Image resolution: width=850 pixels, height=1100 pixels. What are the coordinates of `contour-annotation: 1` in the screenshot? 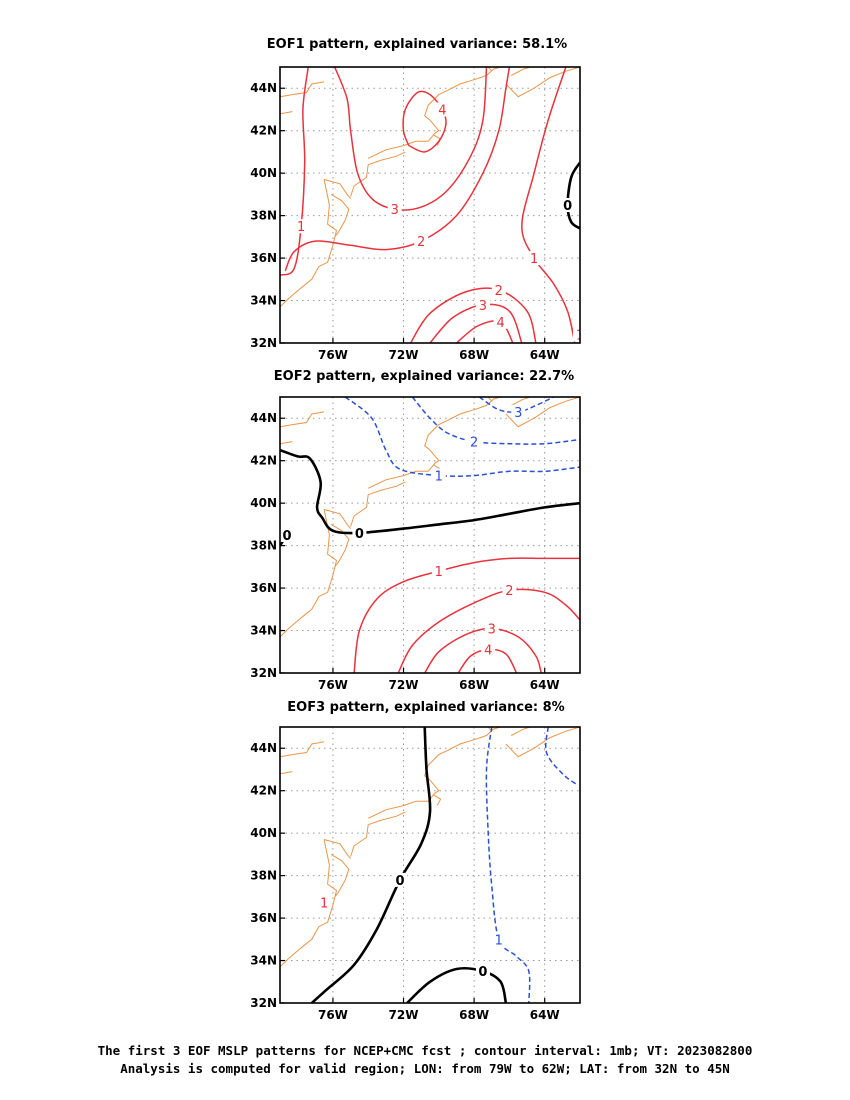 It's located at (324, 903).